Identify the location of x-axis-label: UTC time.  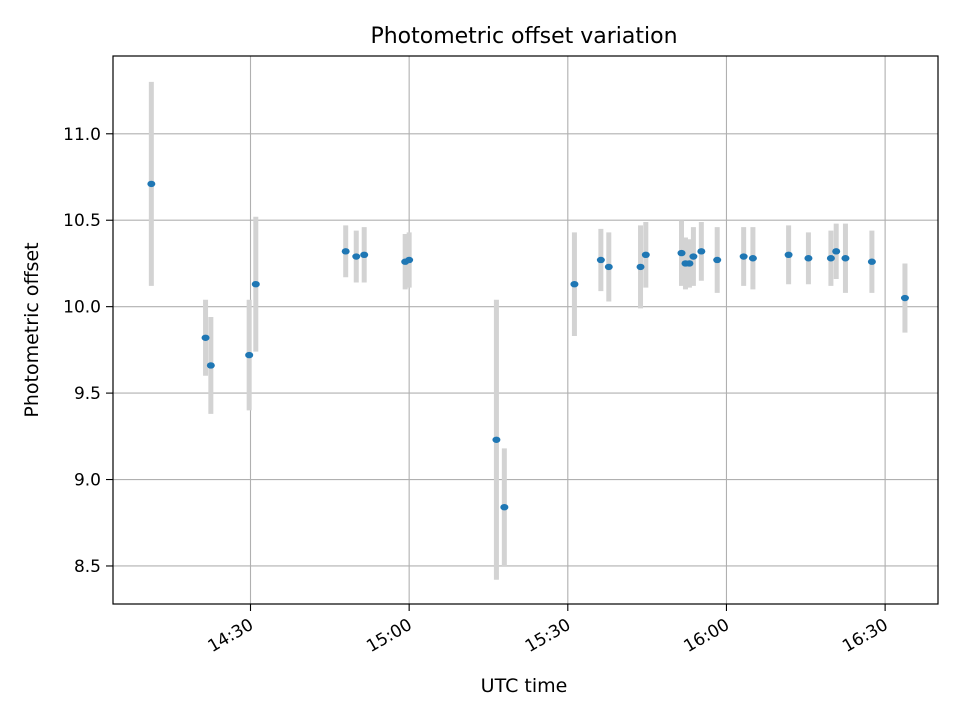
(524, 686).